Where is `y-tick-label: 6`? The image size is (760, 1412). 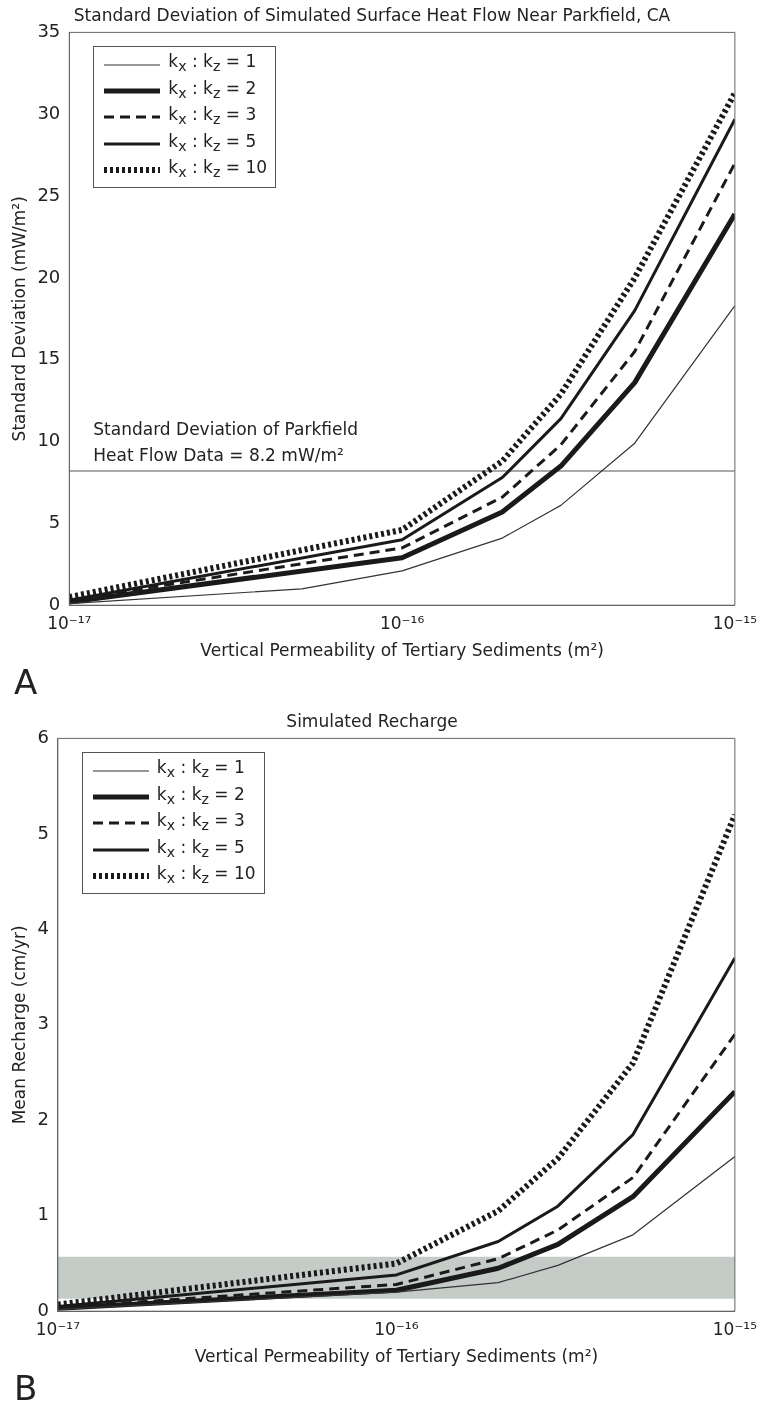
y-tick-label: 6 is located at coordinates (43, 737).